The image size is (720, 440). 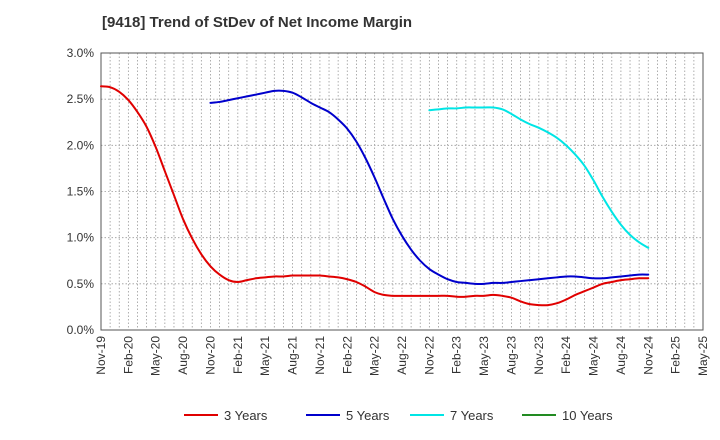 What do you see at coordinates (703, 356) in the screenshot?
I see `x-tick-label: May-25` at bounding box center [703, 356].